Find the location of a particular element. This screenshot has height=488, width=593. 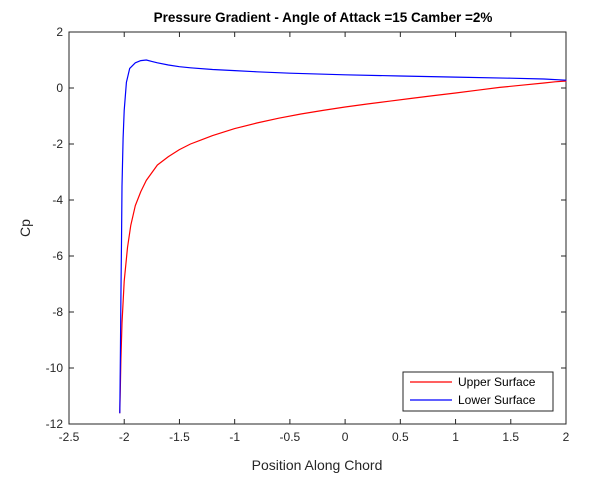

y-tick-label: -6 is located at coordinates (57, 256).